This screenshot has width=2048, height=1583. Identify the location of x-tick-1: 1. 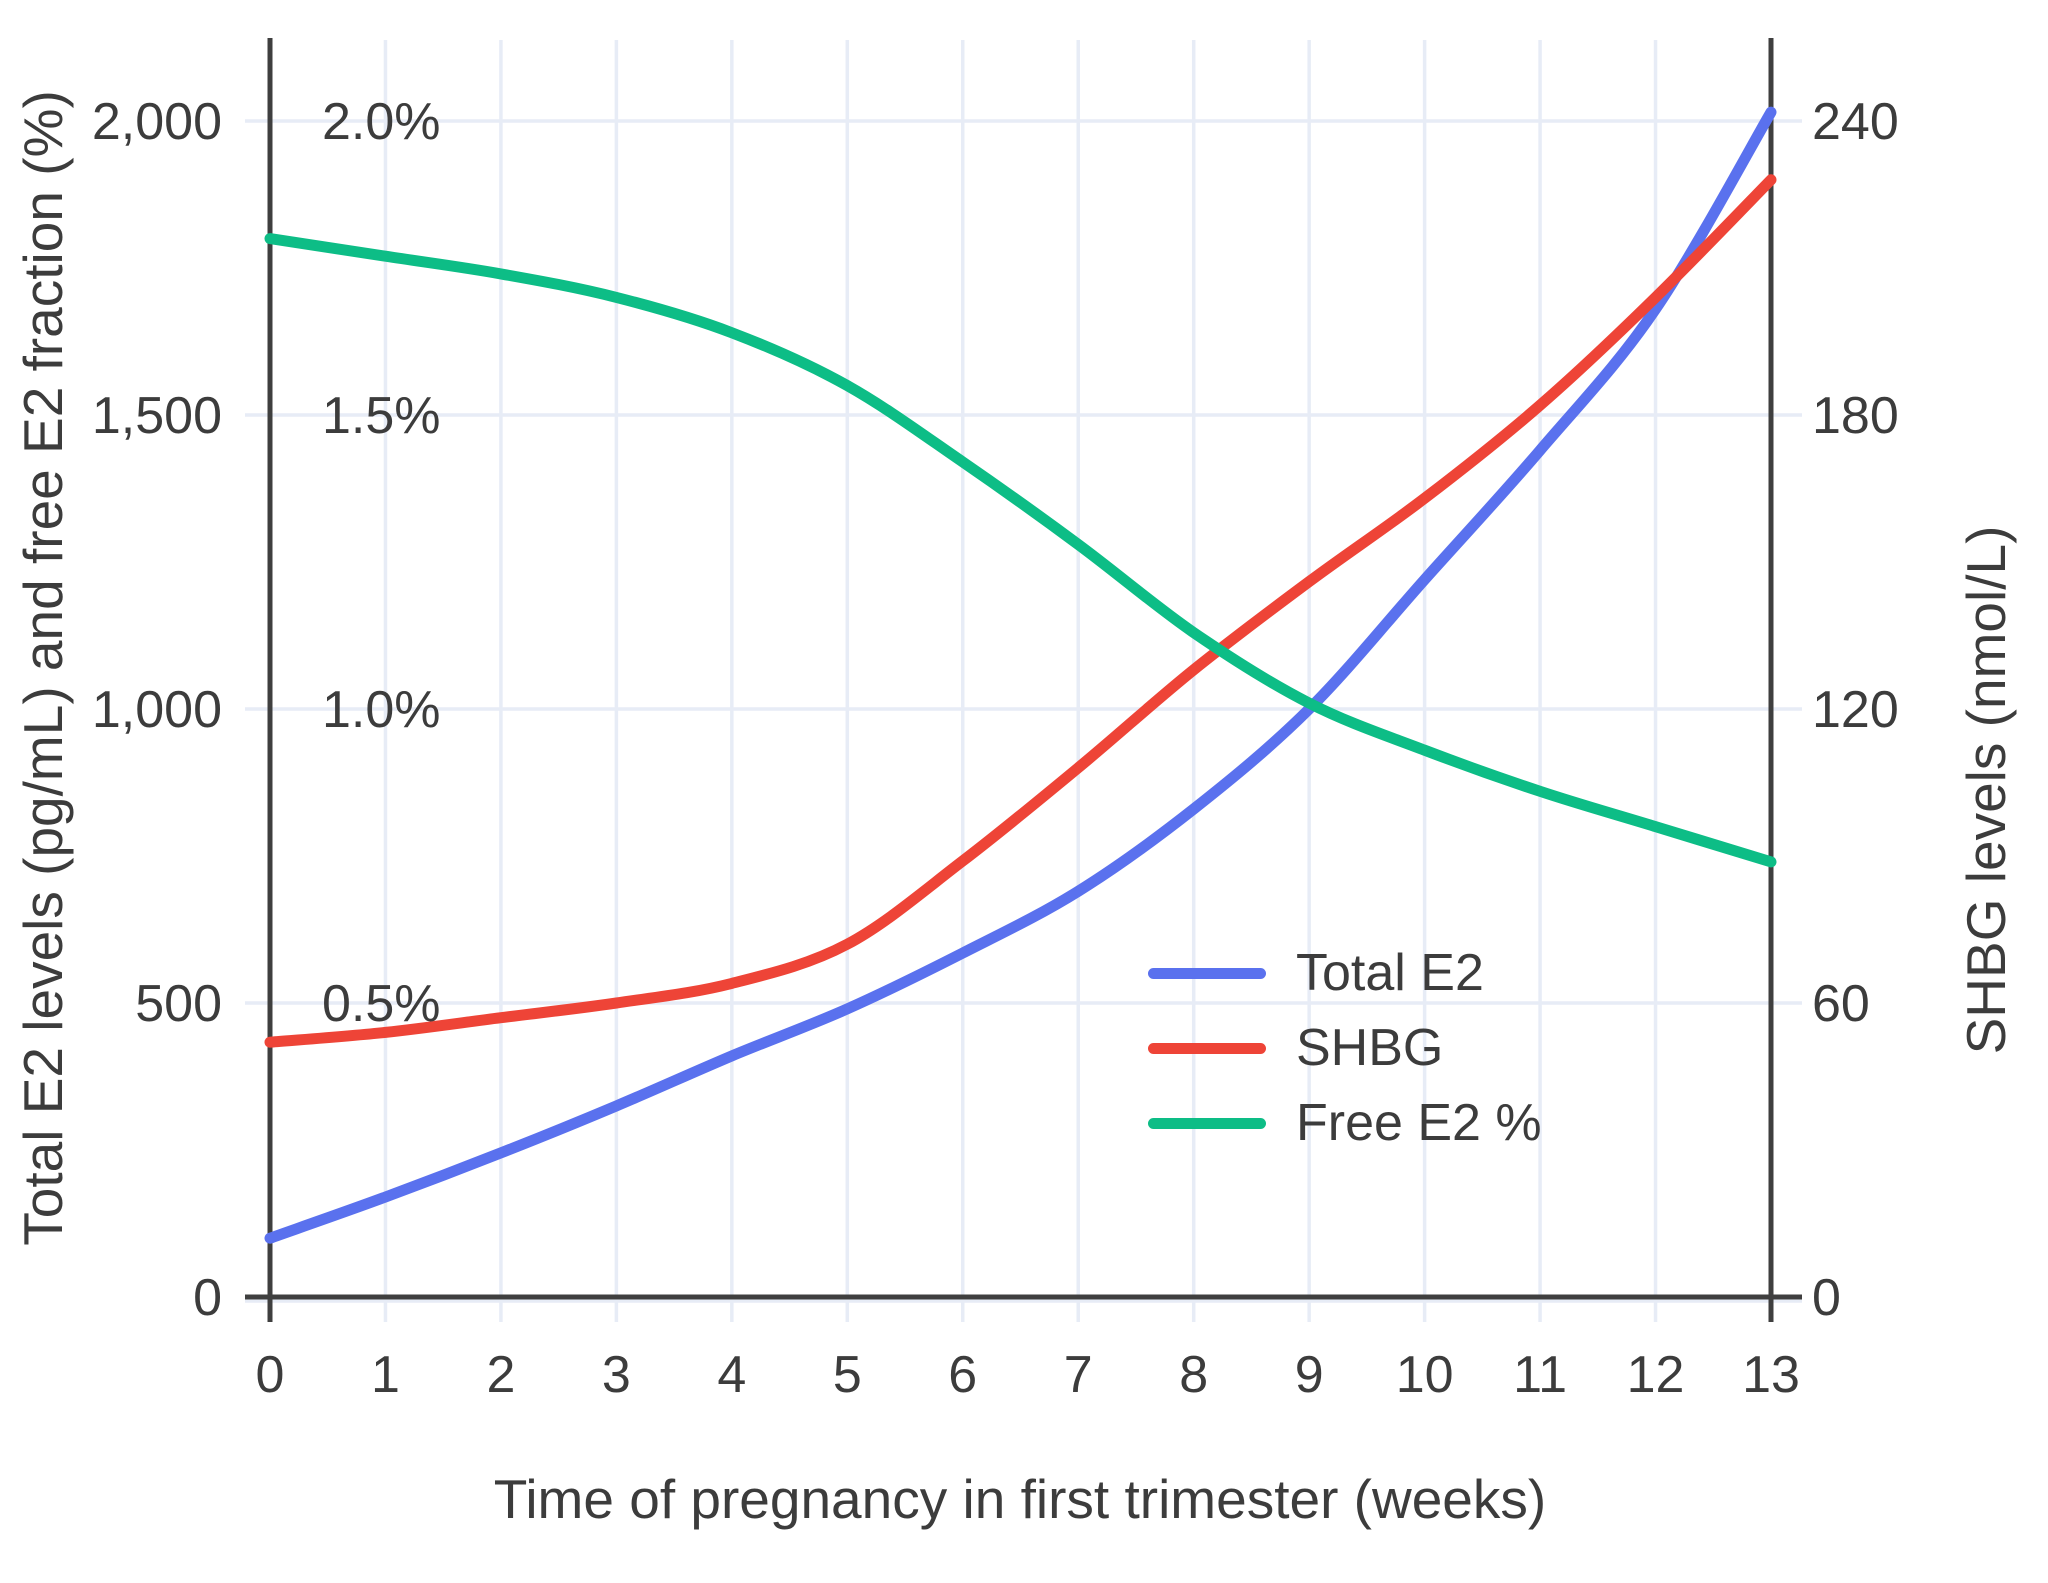
(385, 1375).